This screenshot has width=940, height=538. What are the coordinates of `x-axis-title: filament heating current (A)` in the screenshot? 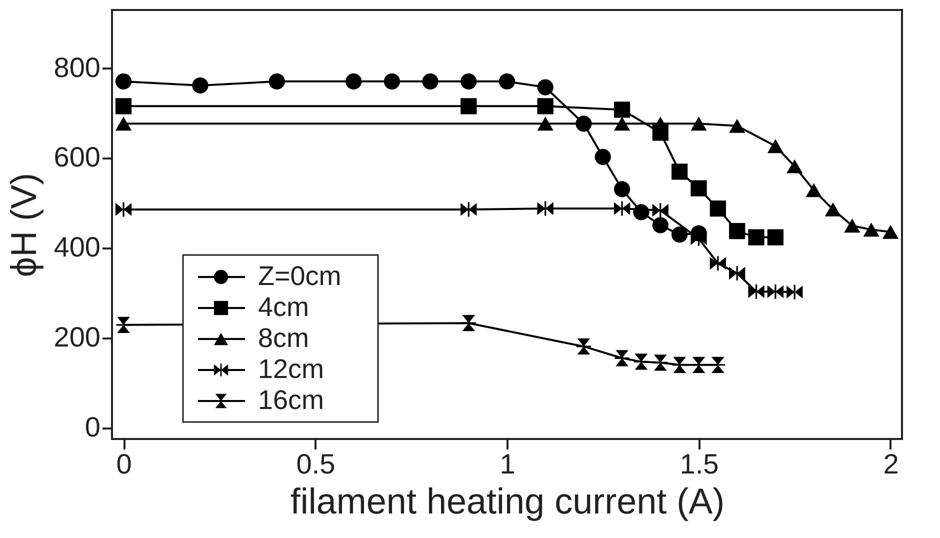 It's located at (507, 501).